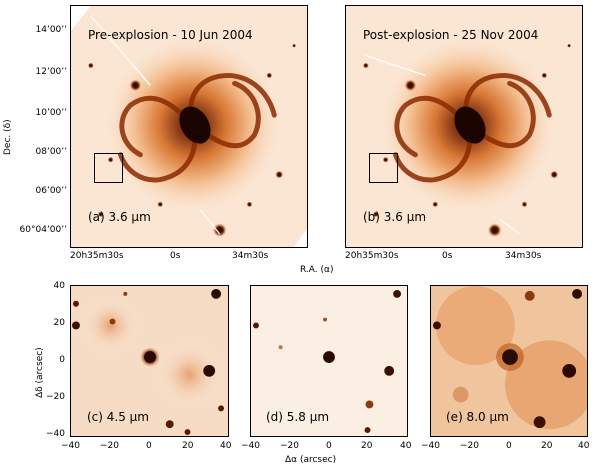 This screenshot has height=470, width=597. What do you see at coordinates (55, 434) in the screenshot?
I see `bottom-y-tick-label: −40` at bounding box center [55, 434].